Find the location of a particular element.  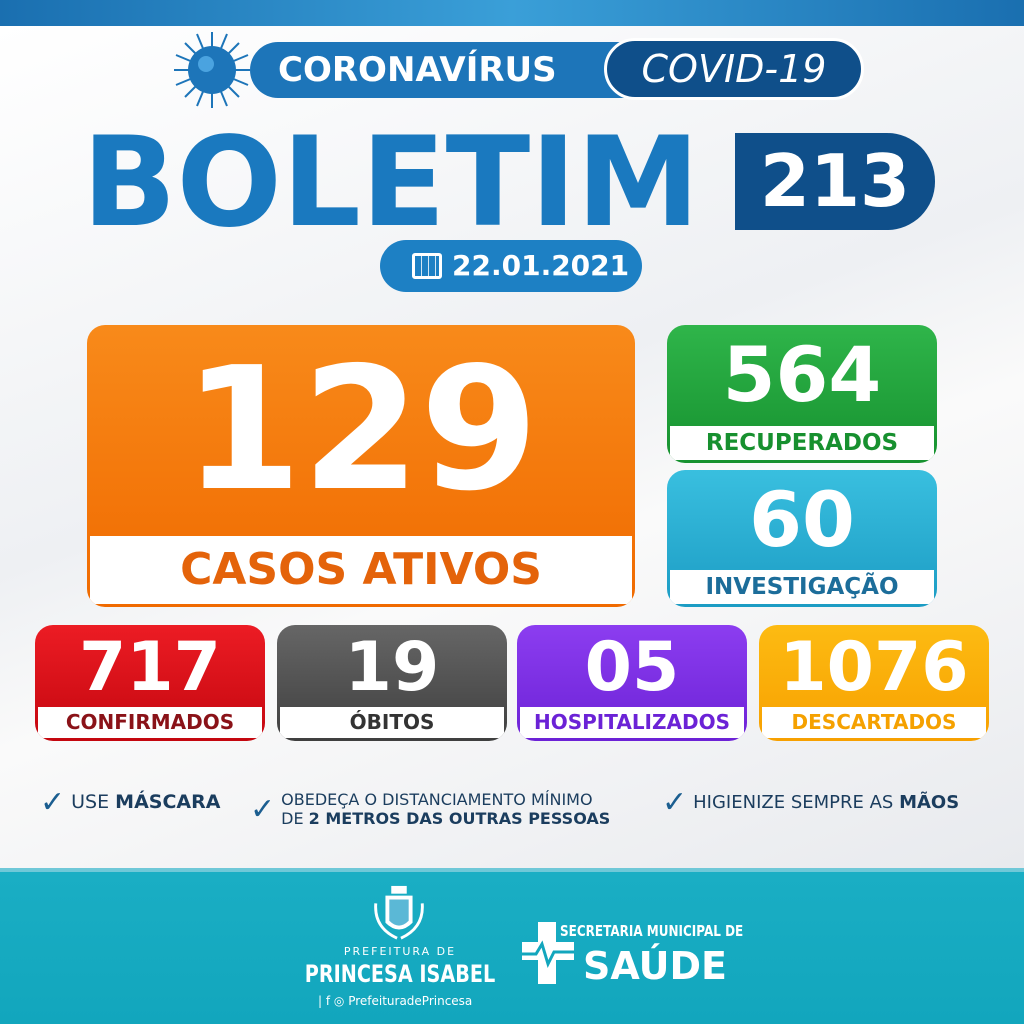

tip-bold: 2 METROS DAS OUTRAS PESSOAS is located at coordinates (459, 818).